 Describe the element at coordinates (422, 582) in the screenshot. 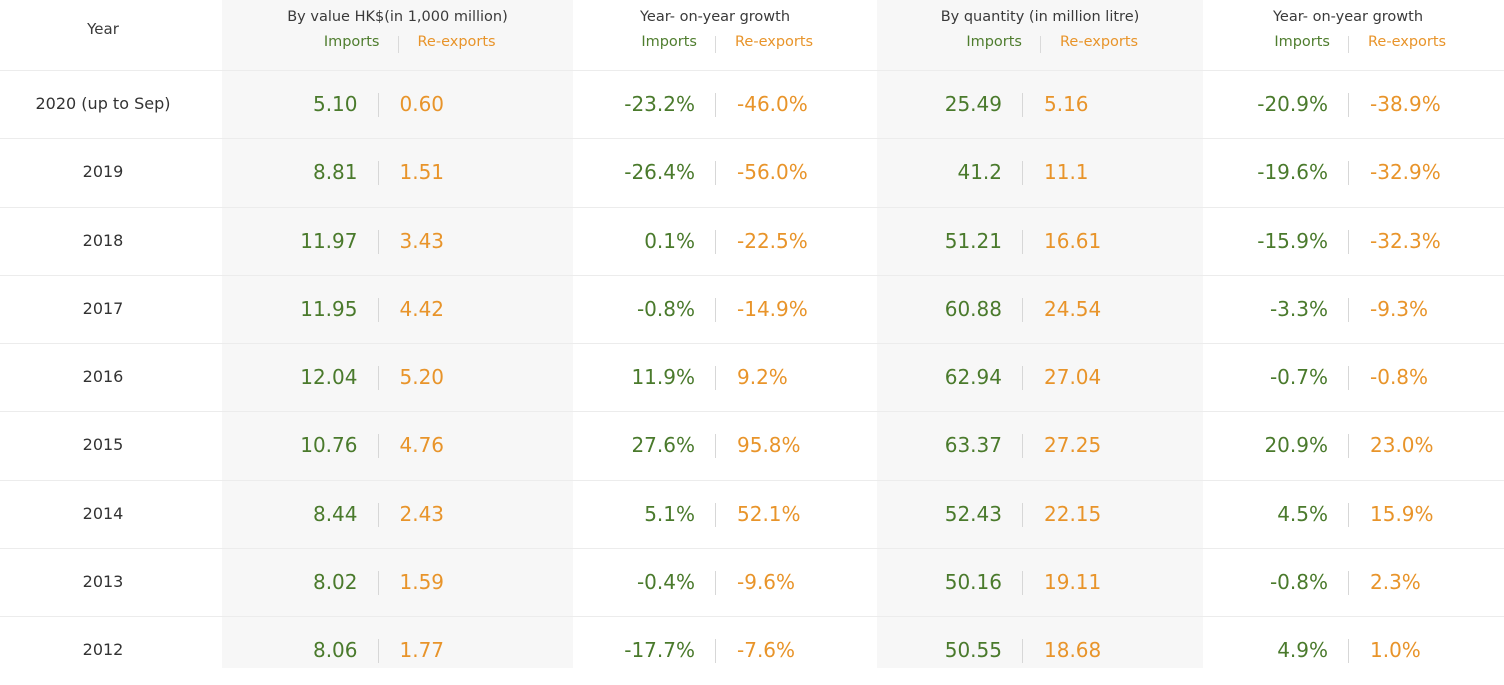

I see `reexports-value: 1.59` at that location.